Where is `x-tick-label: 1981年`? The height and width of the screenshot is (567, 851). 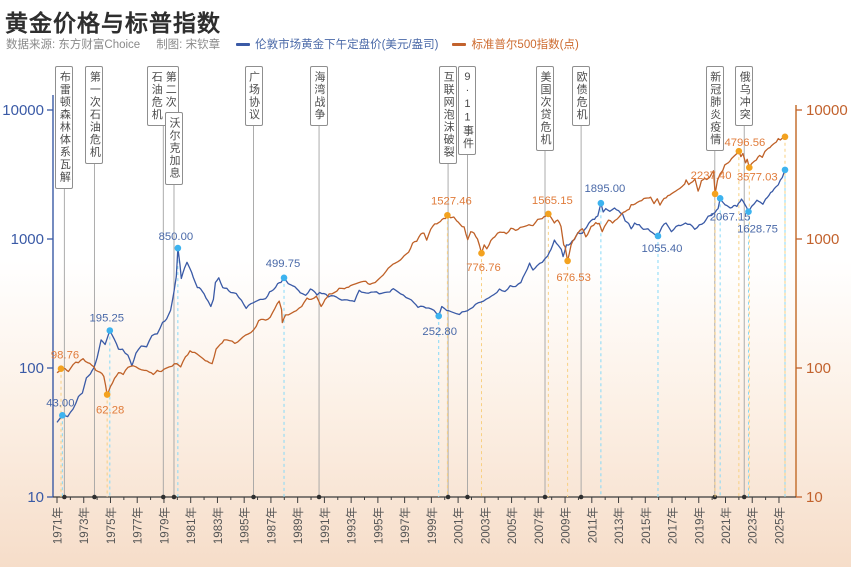
x-tick-label: 1981年 is located at coordinates (191, 525).